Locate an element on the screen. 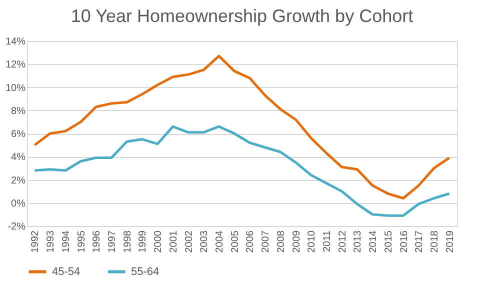 Image resolution: width=479 pixels, height=284 pixels. x-tick-label: 1996 is located at coordinates (97, 241).